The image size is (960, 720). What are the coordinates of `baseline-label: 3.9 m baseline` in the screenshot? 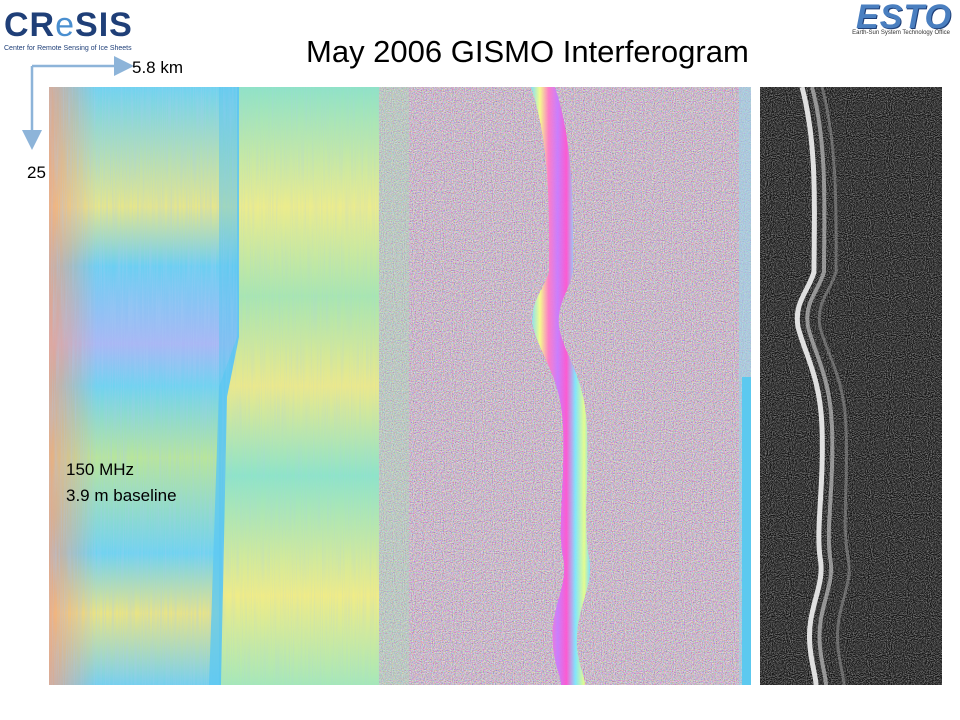 It's located at (121, 495).